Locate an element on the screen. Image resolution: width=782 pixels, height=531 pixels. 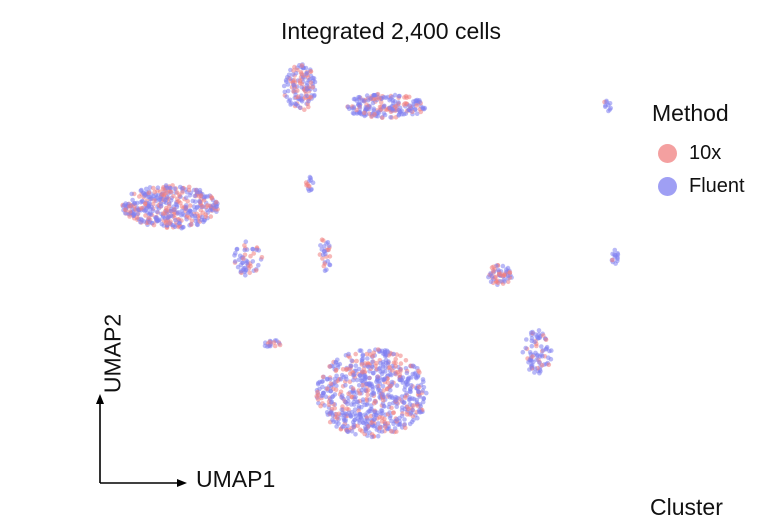
legend-title: Method is located at coordinates (690, 113).